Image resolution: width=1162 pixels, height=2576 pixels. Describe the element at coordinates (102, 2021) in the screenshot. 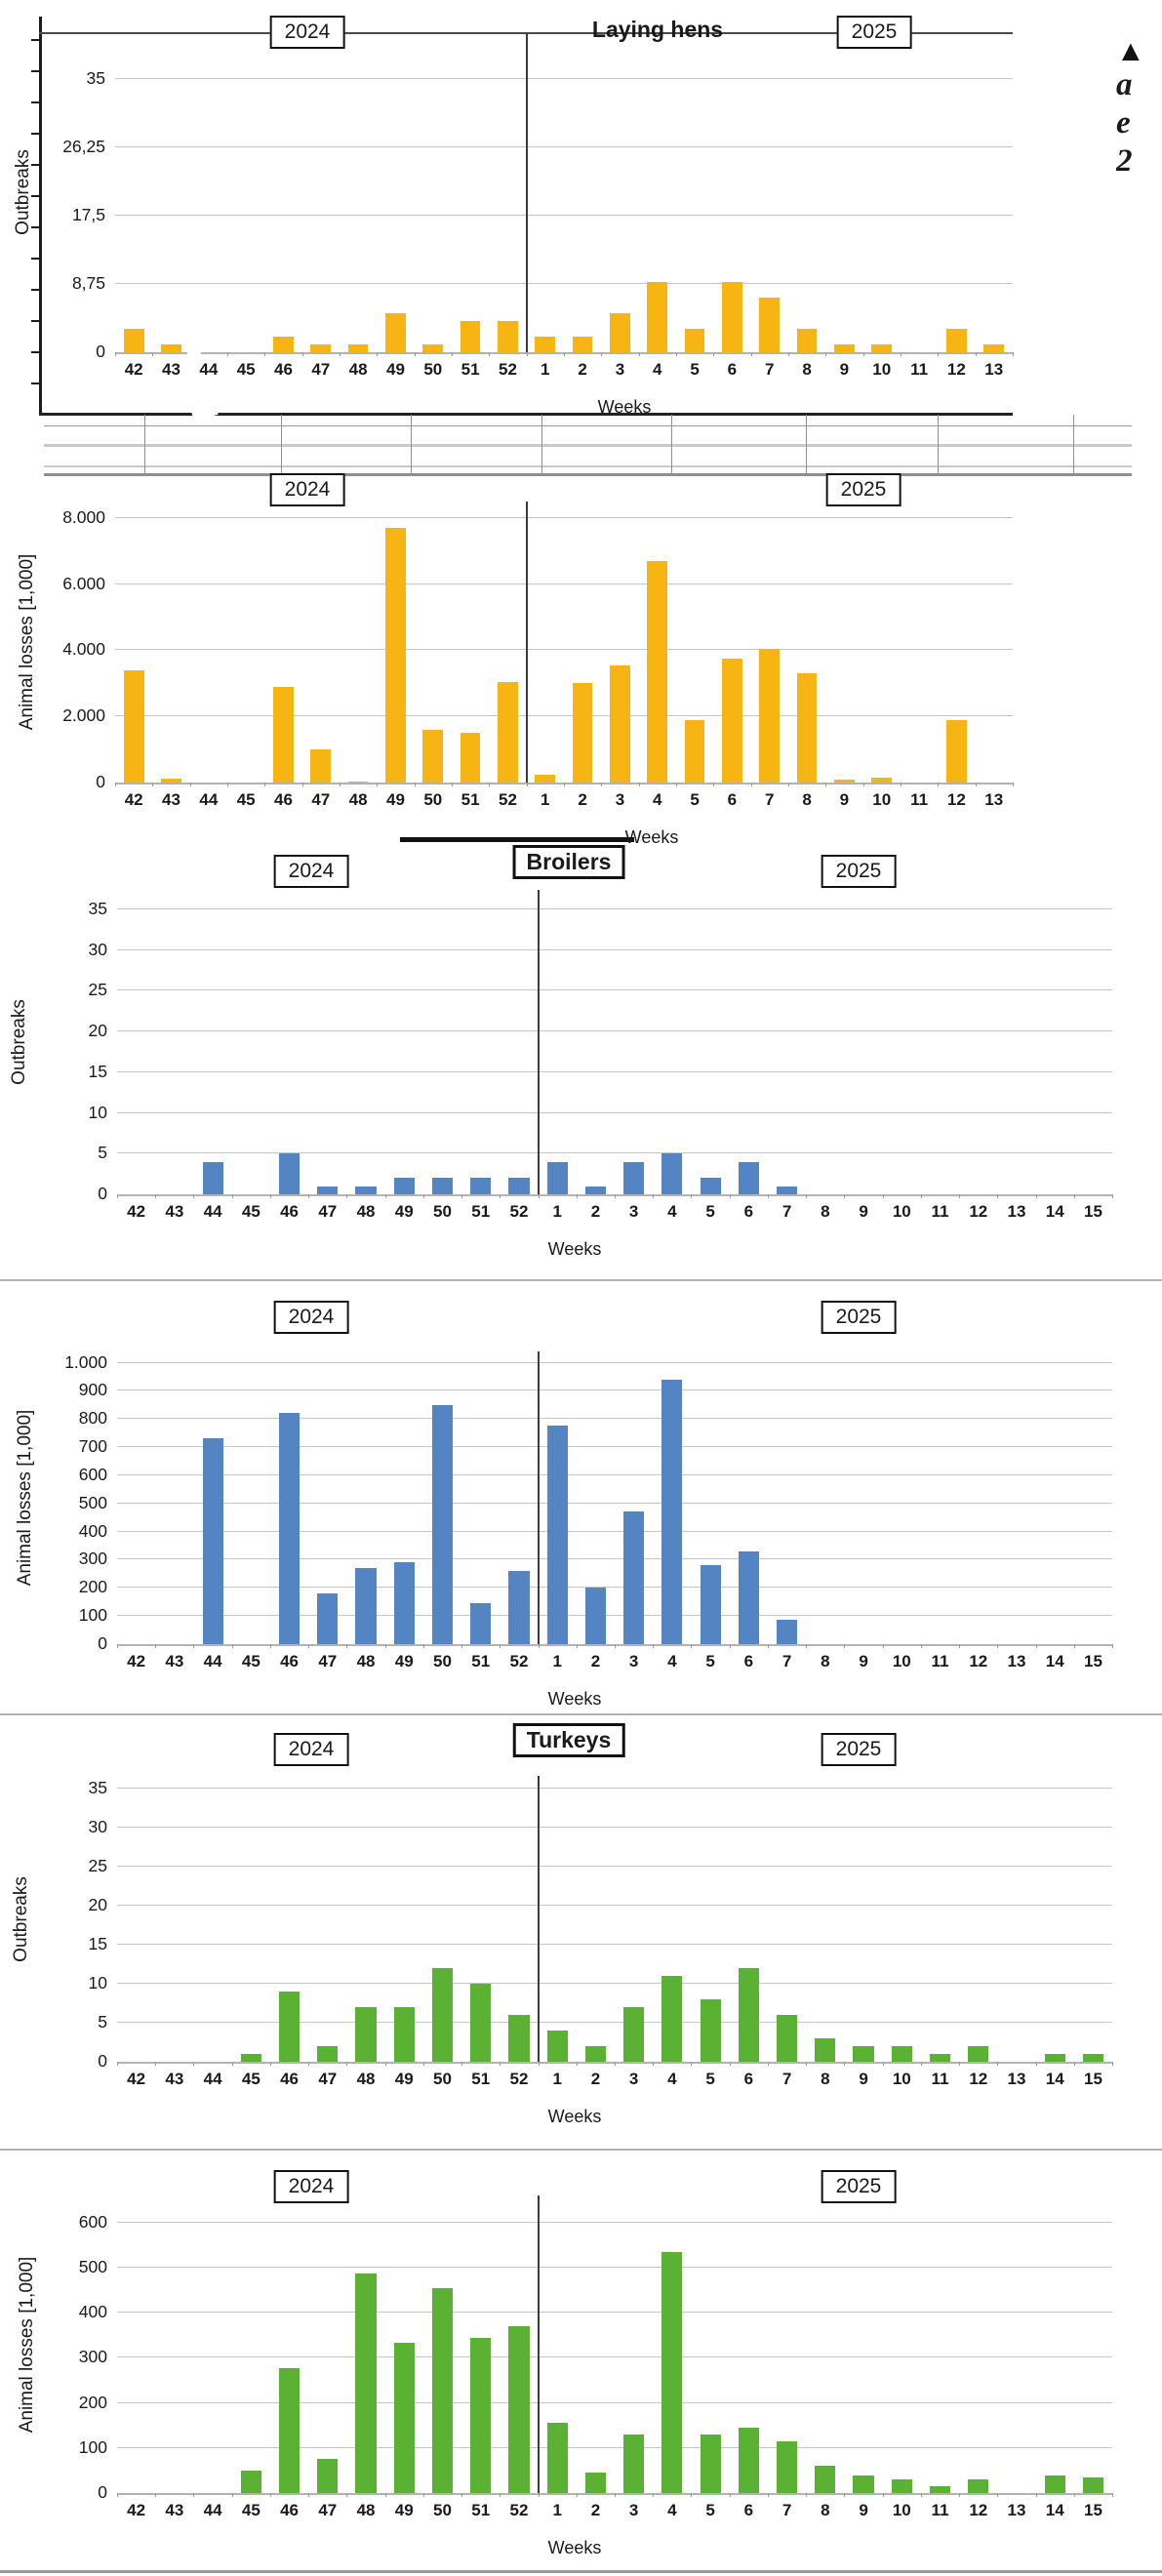

I see `y-tick-label: 5` at that location.